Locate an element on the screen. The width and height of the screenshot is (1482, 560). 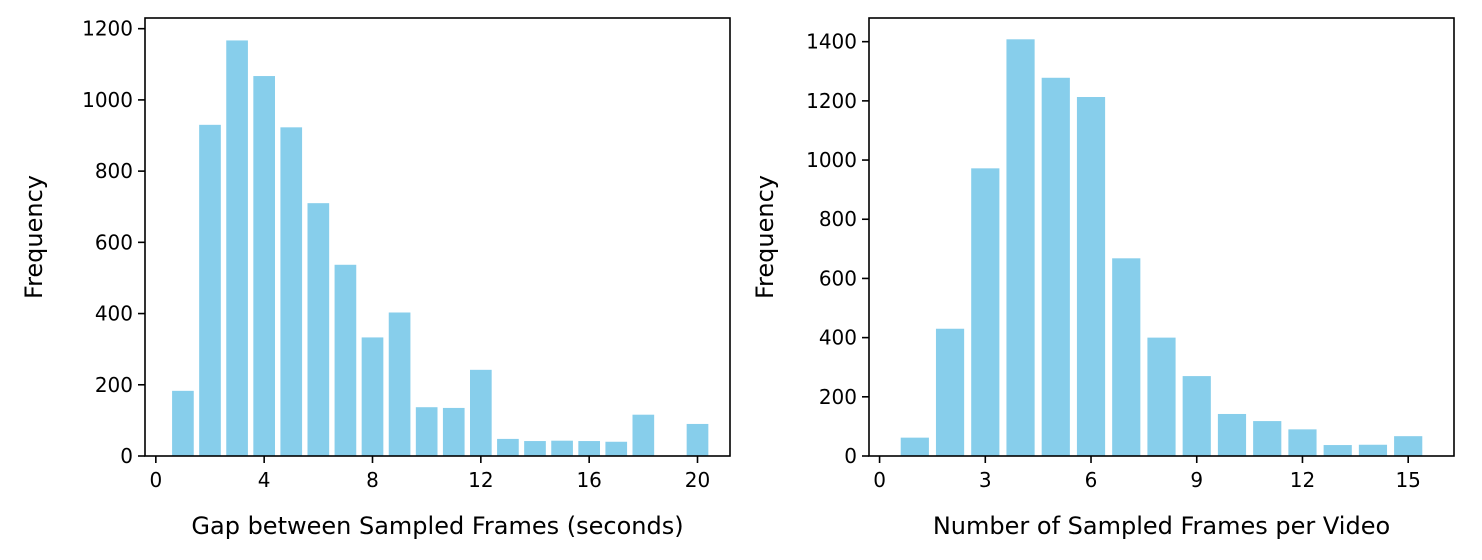
x-tick-label: 8 is located at coordinates (372, 480).